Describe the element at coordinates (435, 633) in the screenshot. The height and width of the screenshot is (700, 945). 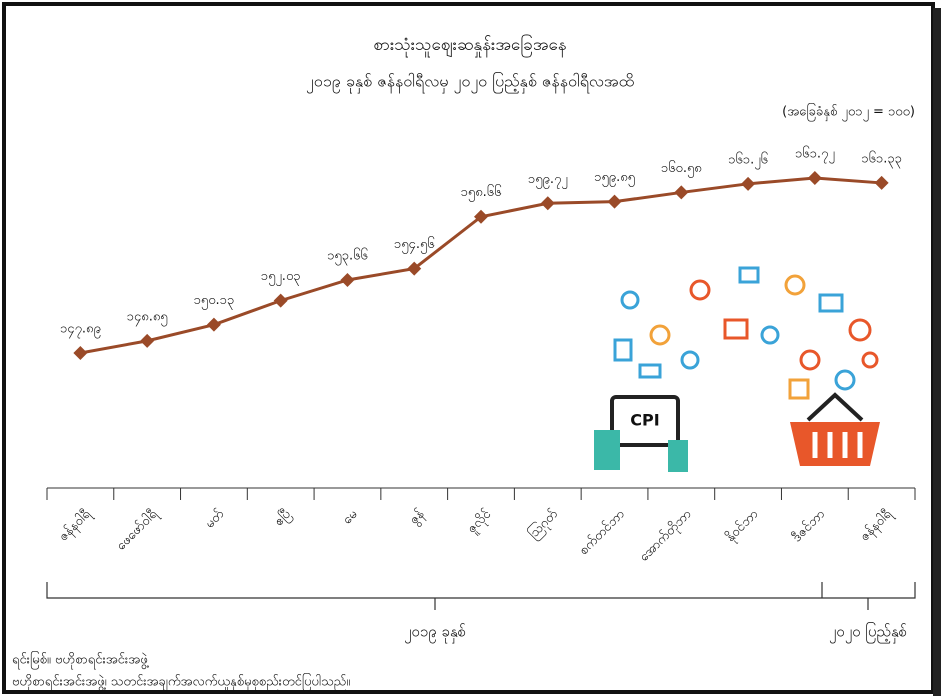
I see `group-label: ၂၀၁၉ ခုနှစ်` at that location.